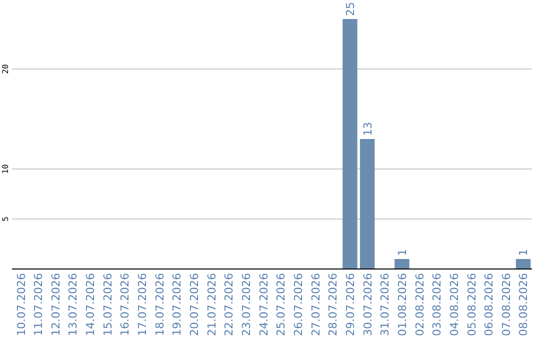 The height and width of the screenshot is (340, 540). What do you see at coordinates (281, 304) in the screenshot?
I see `x-tick-label: 25.07.2026` at bounding box center [281, 304].